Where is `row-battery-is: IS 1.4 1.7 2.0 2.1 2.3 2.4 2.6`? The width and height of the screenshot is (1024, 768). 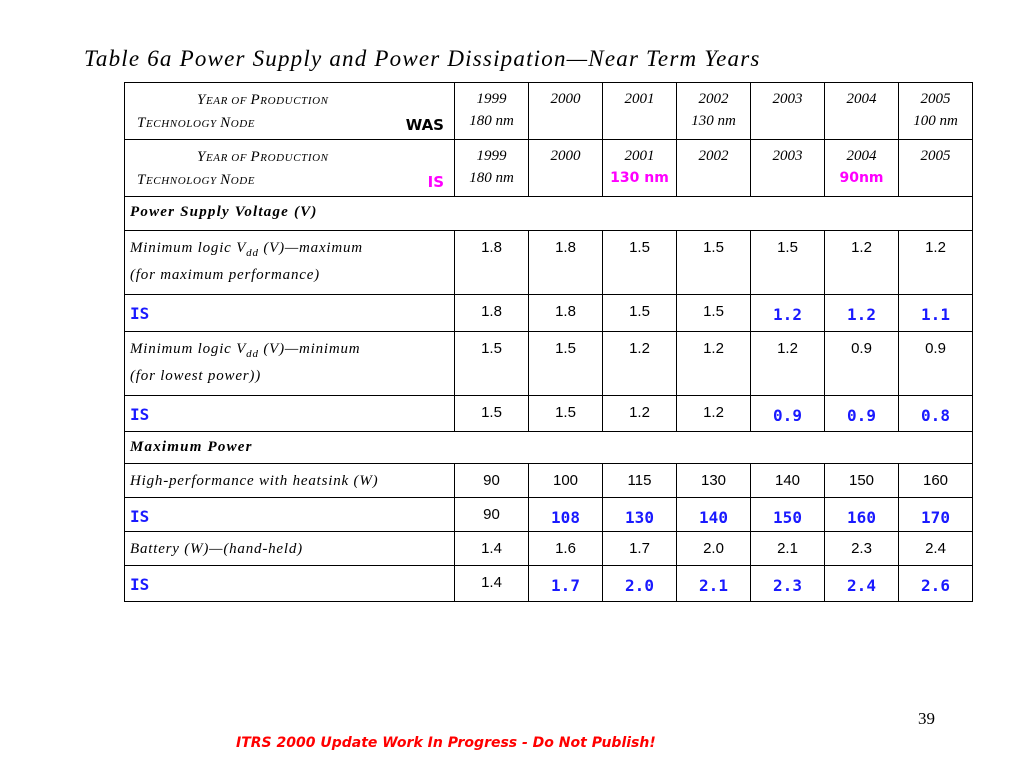
row-battery-is: IS 1.4 1.7 2.0 2.1 2.3 2.4 2.6 is located at coordinates (548, 583).